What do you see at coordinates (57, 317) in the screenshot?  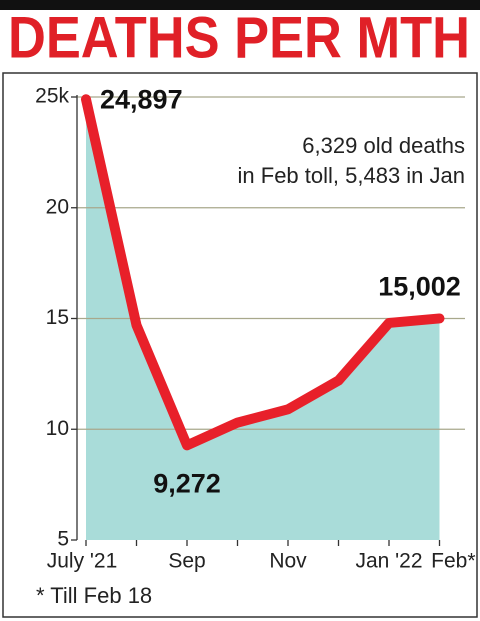 I see `y-tick-label: 15` at bounding box center [57, 317].